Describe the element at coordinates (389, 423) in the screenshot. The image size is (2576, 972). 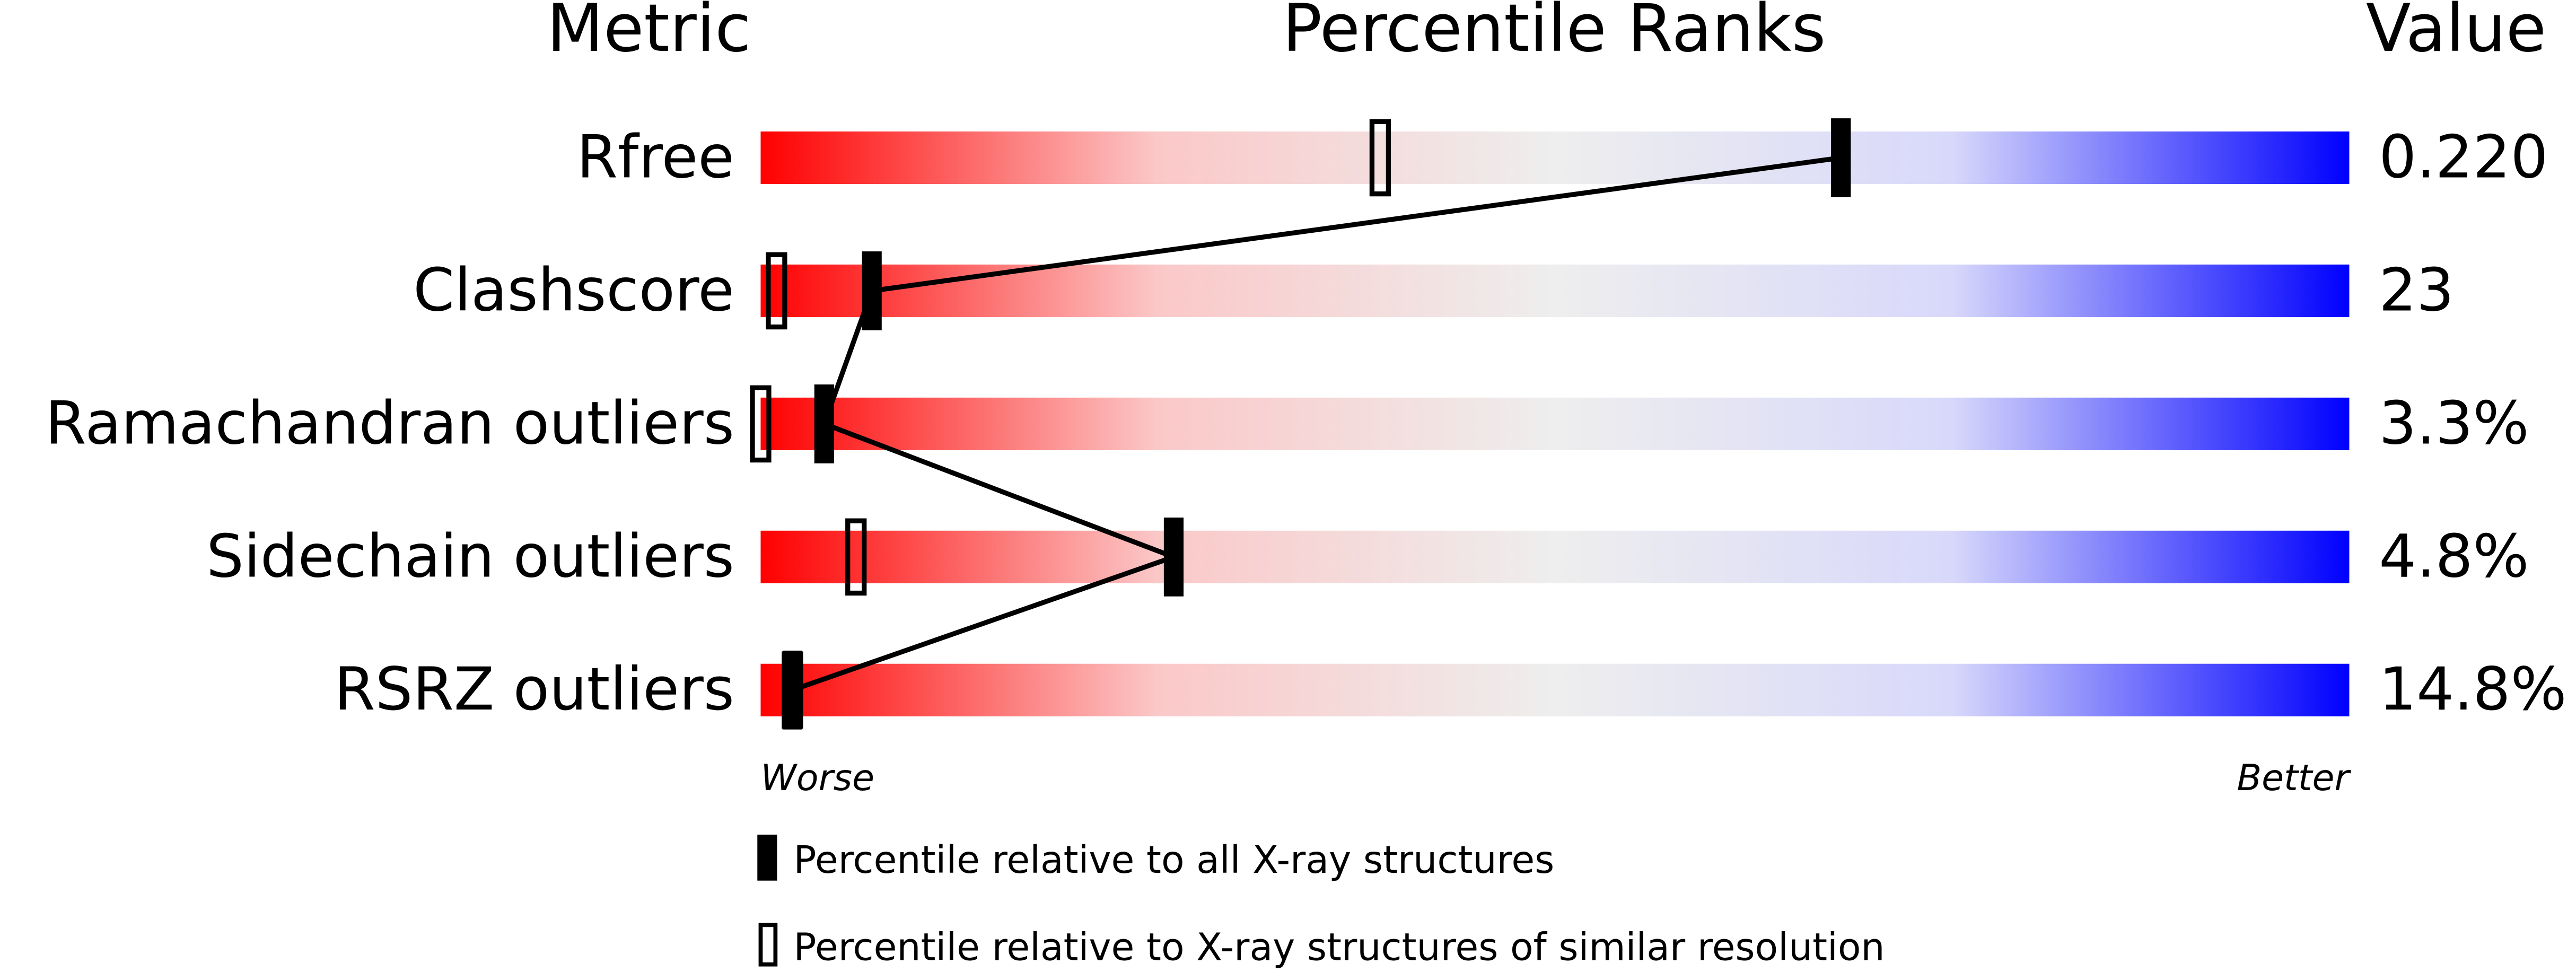
I see `metric-label: Ramachandran outliers` at that location.